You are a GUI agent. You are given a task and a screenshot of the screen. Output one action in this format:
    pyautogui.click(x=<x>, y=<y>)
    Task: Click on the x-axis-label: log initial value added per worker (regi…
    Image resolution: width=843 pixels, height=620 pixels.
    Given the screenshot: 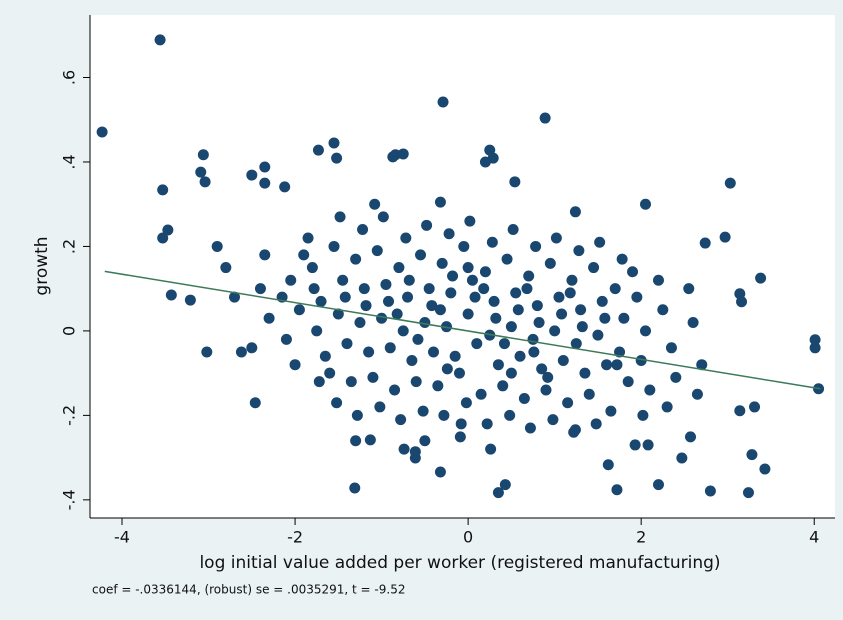 What is the action you would take?
    pyautogui.click(x=459, y=563)
    